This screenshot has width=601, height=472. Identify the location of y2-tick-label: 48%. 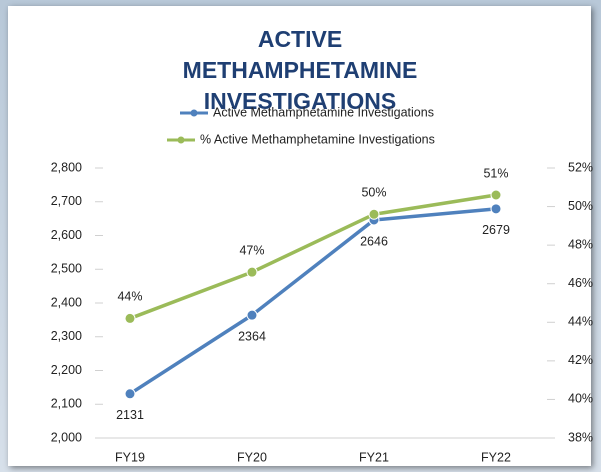
(580, 244).